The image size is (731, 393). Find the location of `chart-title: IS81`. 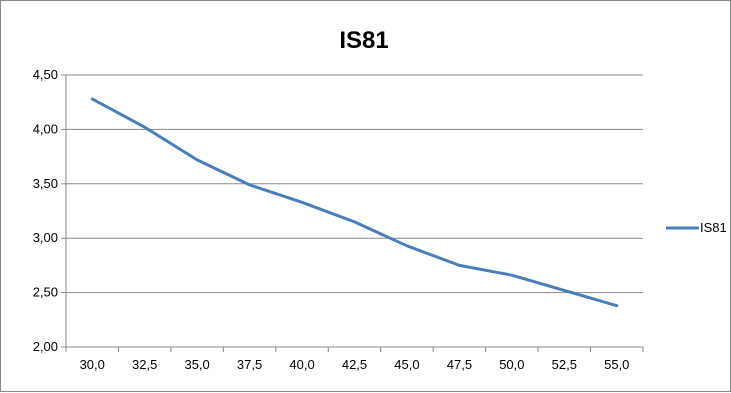

chart-title: IS81 is located at coordinates (363, 40).